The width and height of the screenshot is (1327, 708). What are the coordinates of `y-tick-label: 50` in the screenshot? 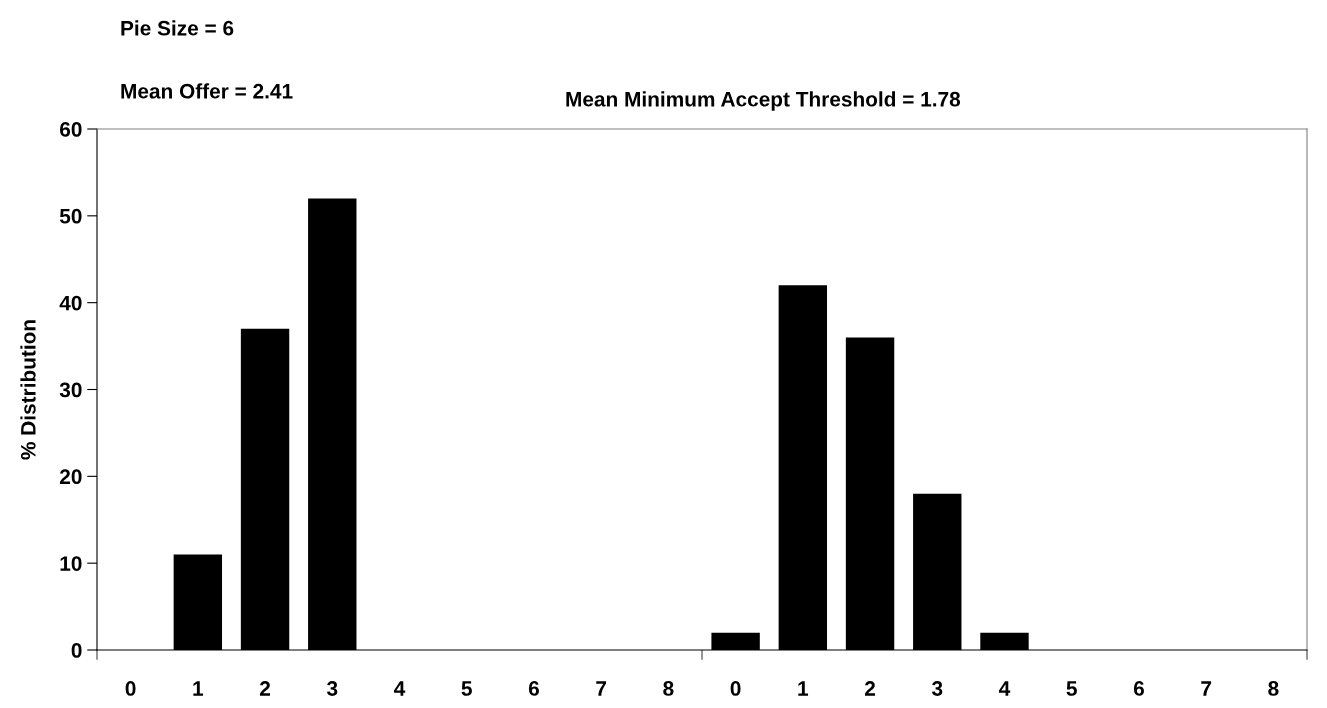 It's located at (70, 216).